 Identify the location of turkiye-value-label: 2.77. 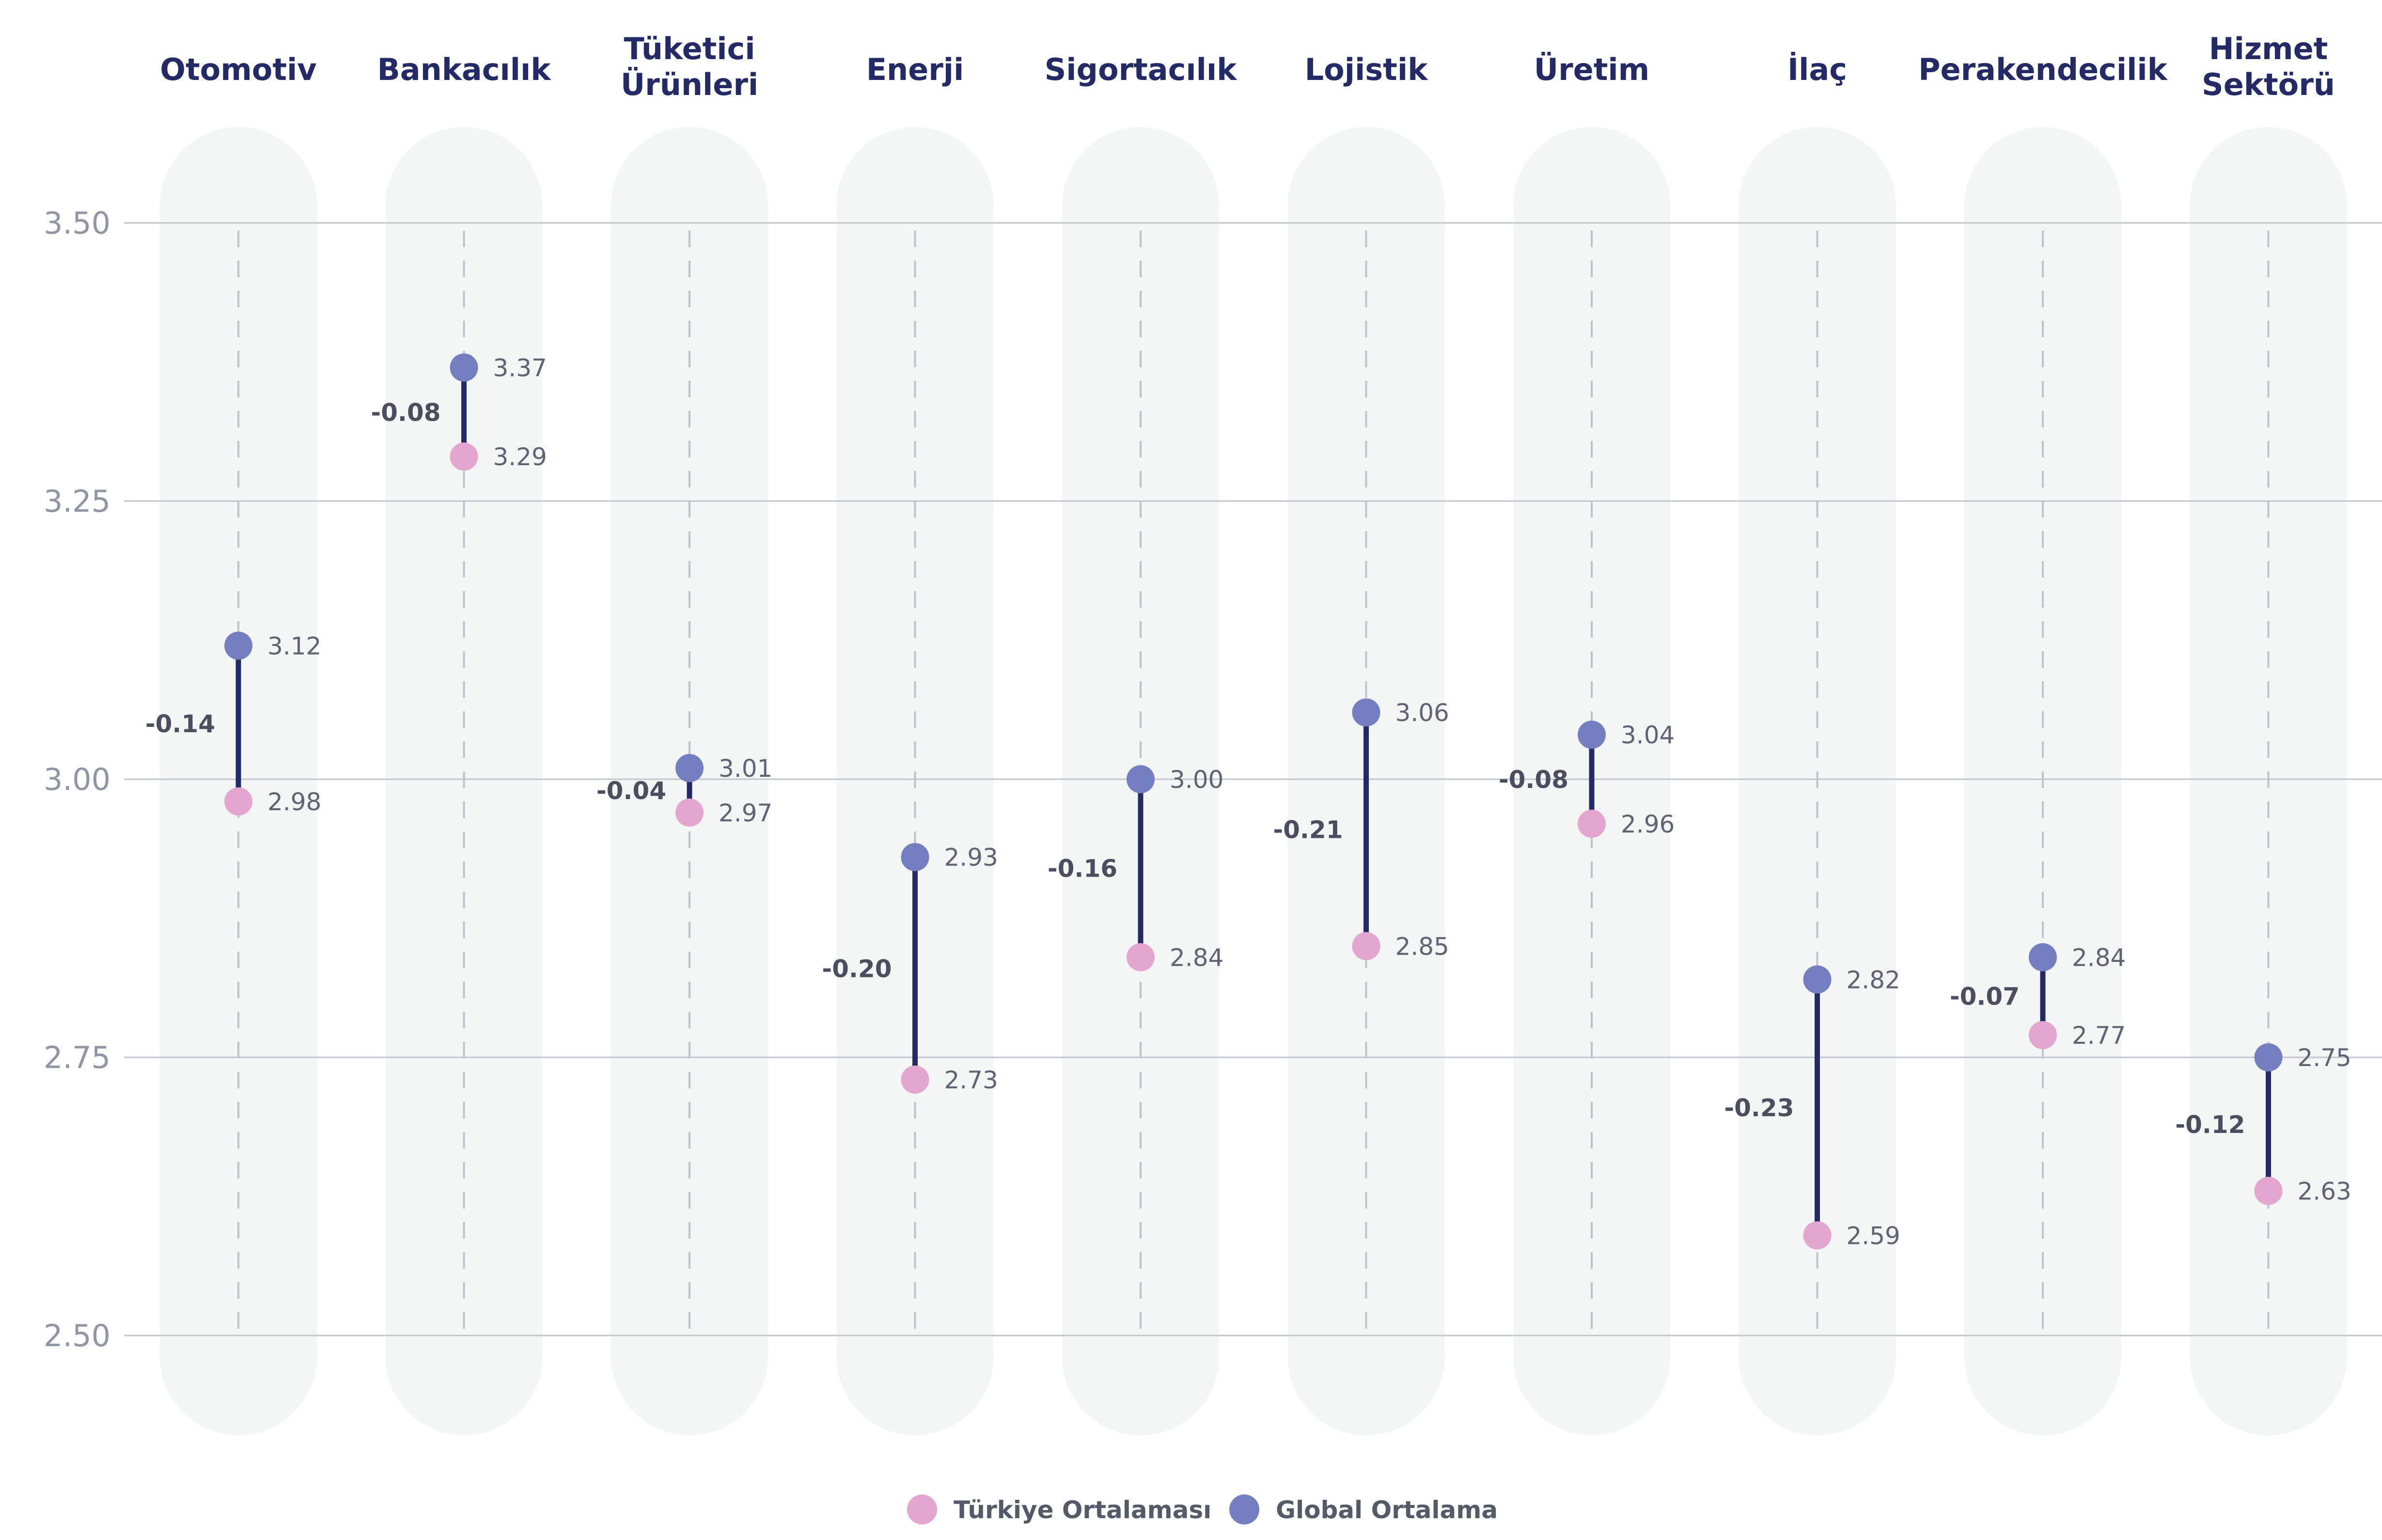
(2099, 1035).